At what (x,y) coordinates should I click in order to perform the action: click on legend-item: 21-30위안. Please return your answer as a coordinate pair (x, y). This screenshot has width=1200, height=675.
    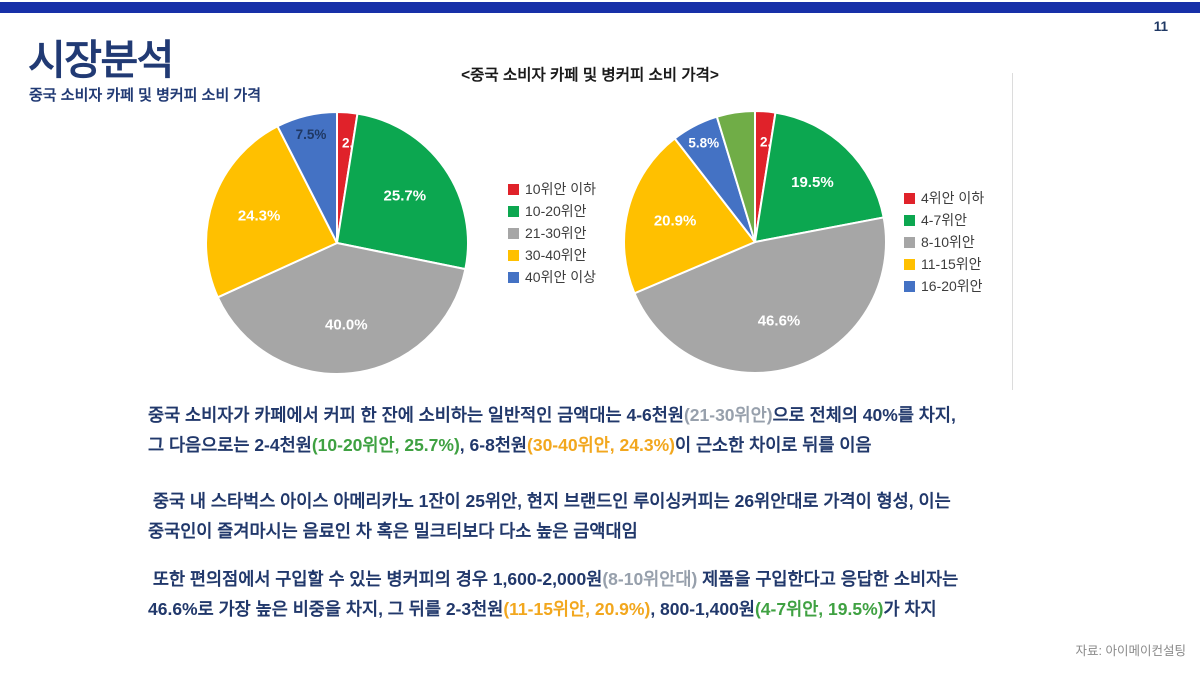
    Looking at the image, I should click on (552, 233).